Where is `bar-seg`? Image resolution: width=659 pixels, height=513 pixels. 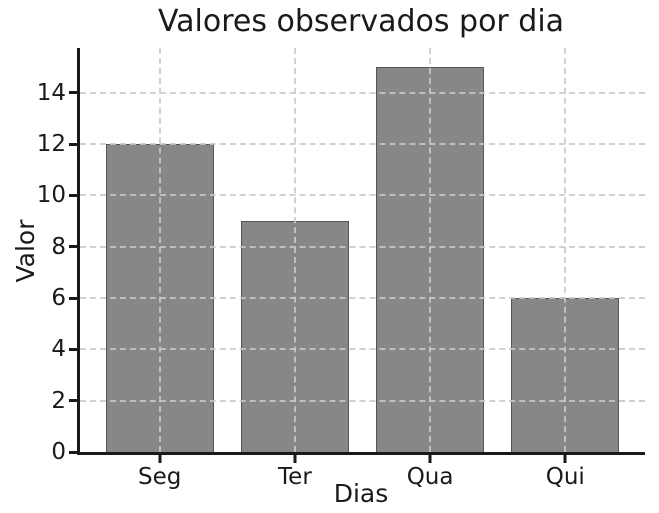 bar-seg is located at coordinates (159, 298).